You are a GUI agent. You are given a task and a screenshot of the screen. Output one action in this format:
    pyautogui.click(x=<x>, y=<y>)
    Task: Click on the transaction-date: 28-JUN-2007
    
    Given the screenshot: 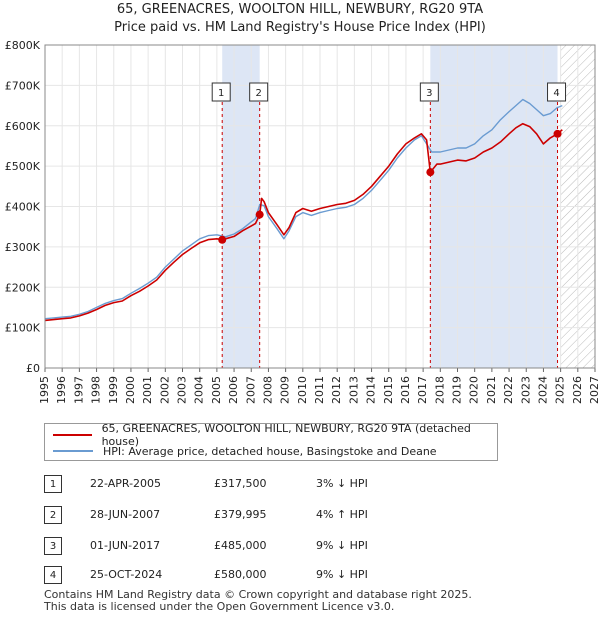 What is the action you would take?
    pyautogui.click(x=125, y=514)
    